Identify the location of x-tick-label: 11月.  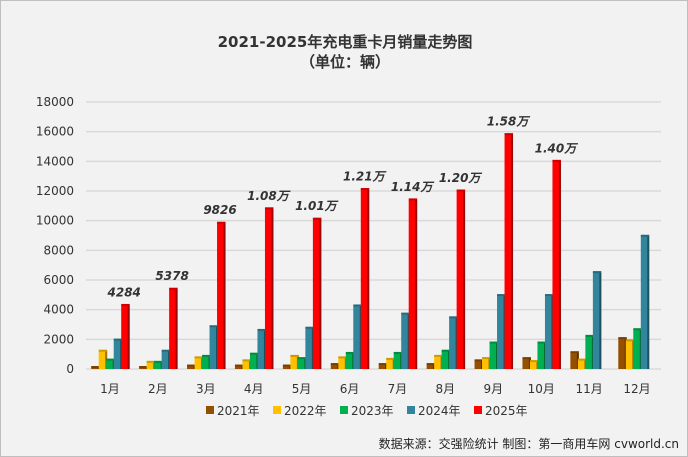
(588, 389).